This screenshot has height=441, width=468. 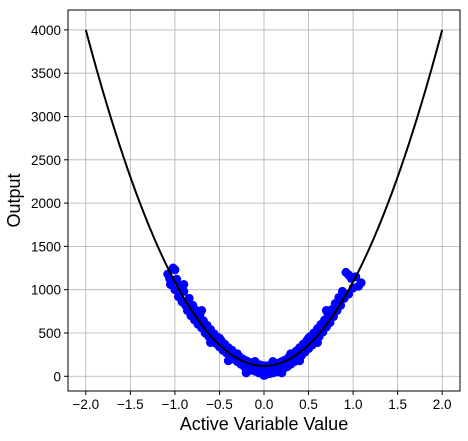 I want to click on y-tick-label: 1000, so click(x=46, y=290).